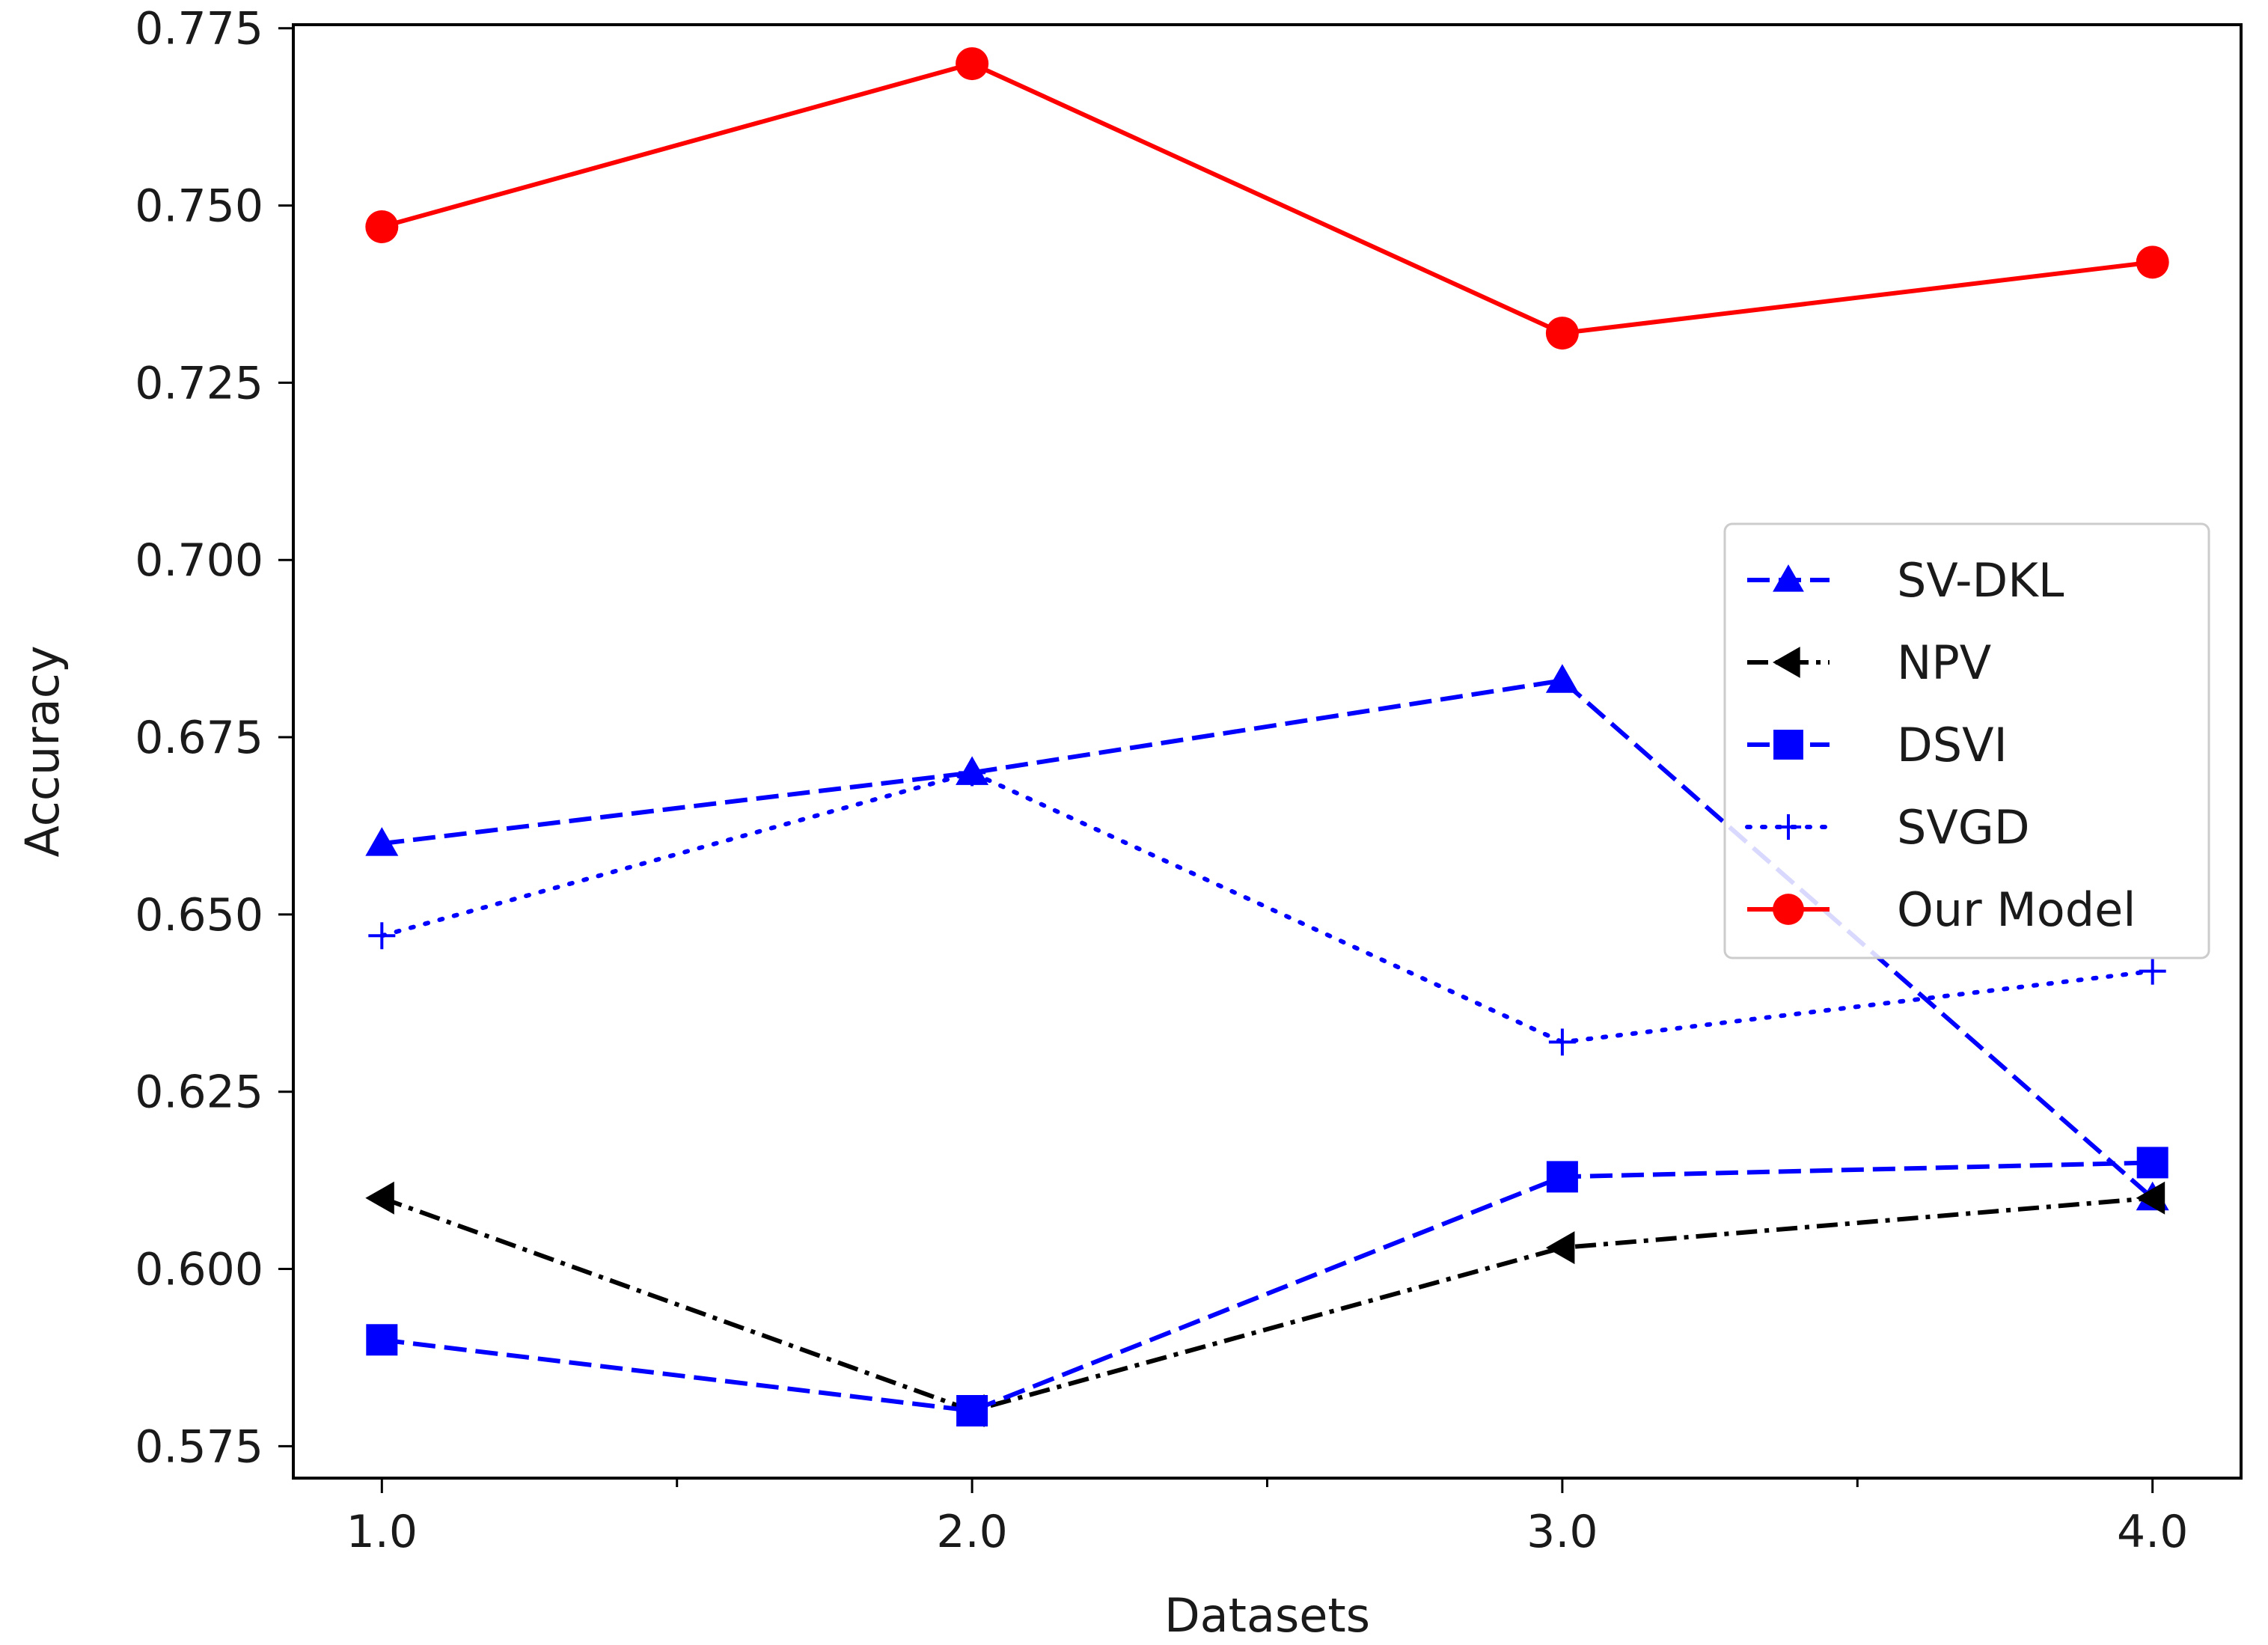 Image resolution: width=2268 pixels, height=1645 pixels. I want to click on legend-label: SV-DKL, so click(1980, 580).